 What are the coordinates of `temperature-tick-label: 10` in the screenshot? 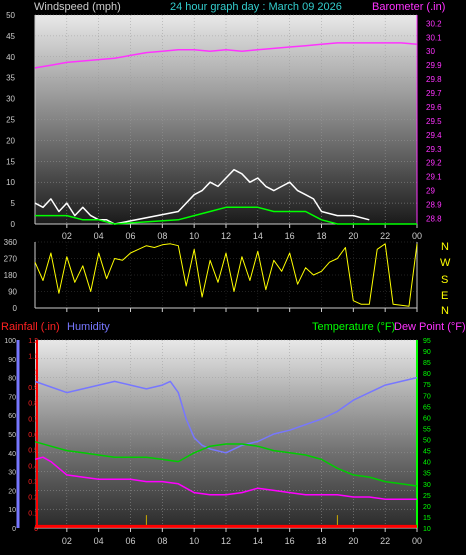 It's located at (427, 529).